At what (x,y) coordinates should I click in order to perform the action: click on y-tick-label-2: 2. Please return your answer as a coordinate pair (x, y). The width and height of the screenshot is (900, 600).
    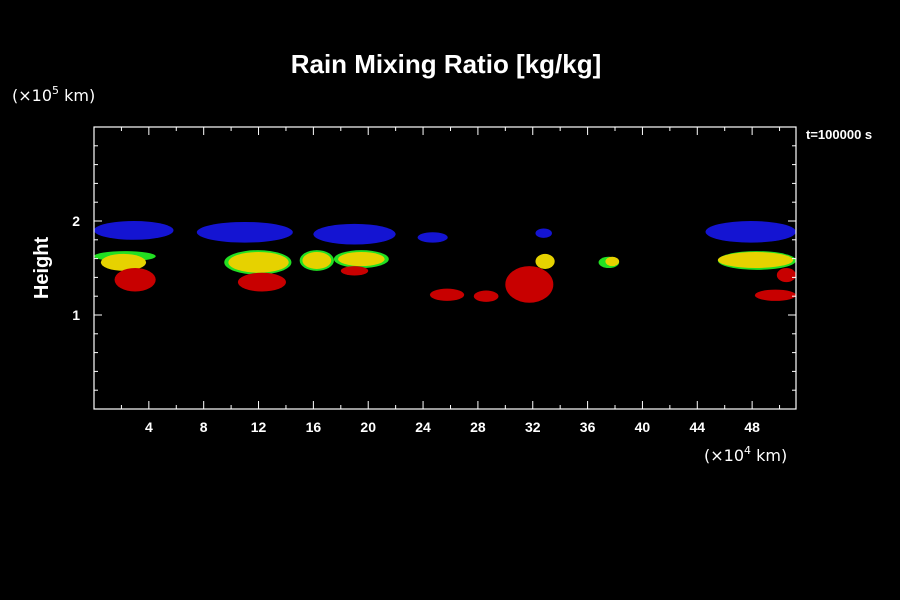
    Looking at the image, I should click on (76, 221).